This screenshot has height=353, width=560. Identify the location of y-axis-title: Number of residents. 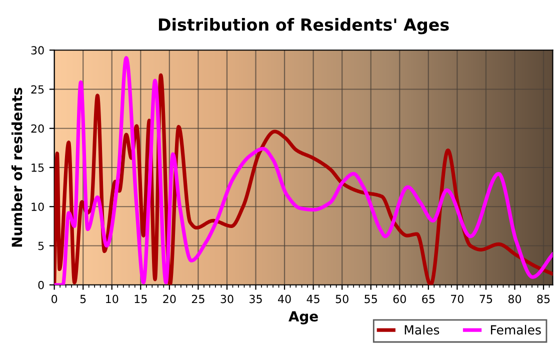
(16, 167).